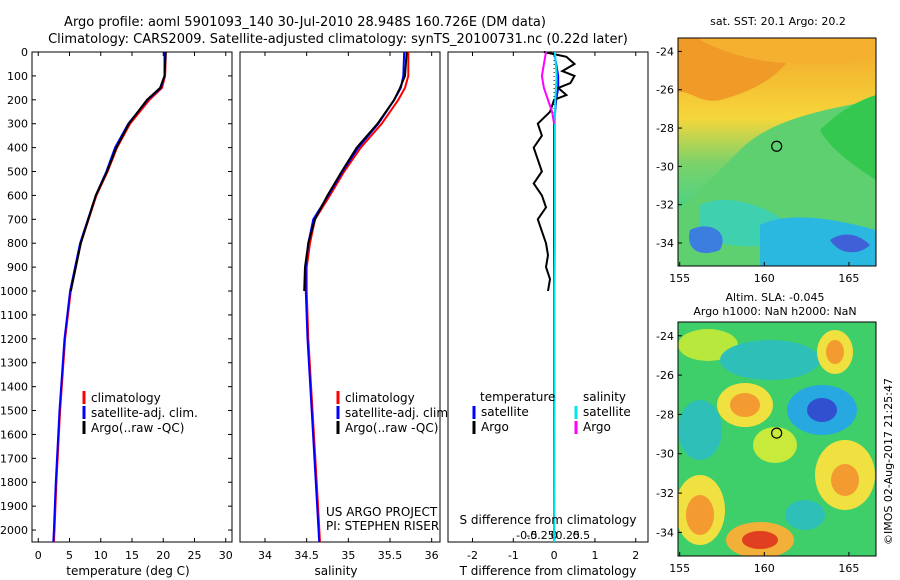 The image size is (900, 580). Describe the element at coordinates (888, 461) in the screenshot. I see `imos-watermark: ©IMOS 02-Aug-2017 21:25:47` at that location.